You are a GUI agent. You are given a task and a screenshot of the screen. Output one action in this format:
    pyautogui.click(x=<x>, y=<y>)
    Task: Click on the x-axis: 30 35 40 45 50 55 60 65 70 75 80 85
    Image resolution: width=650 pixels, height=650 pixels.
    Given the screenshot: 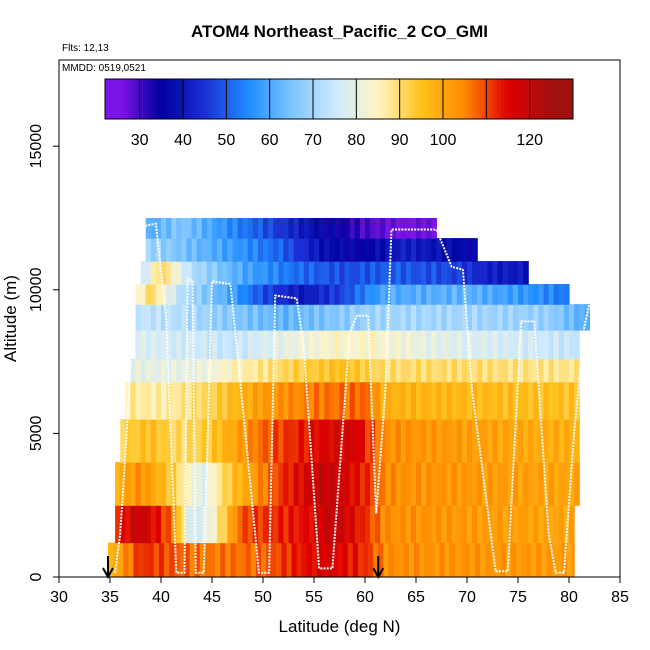 What is the action you would take?
    pyautogui.click(x=339, y=591)
    